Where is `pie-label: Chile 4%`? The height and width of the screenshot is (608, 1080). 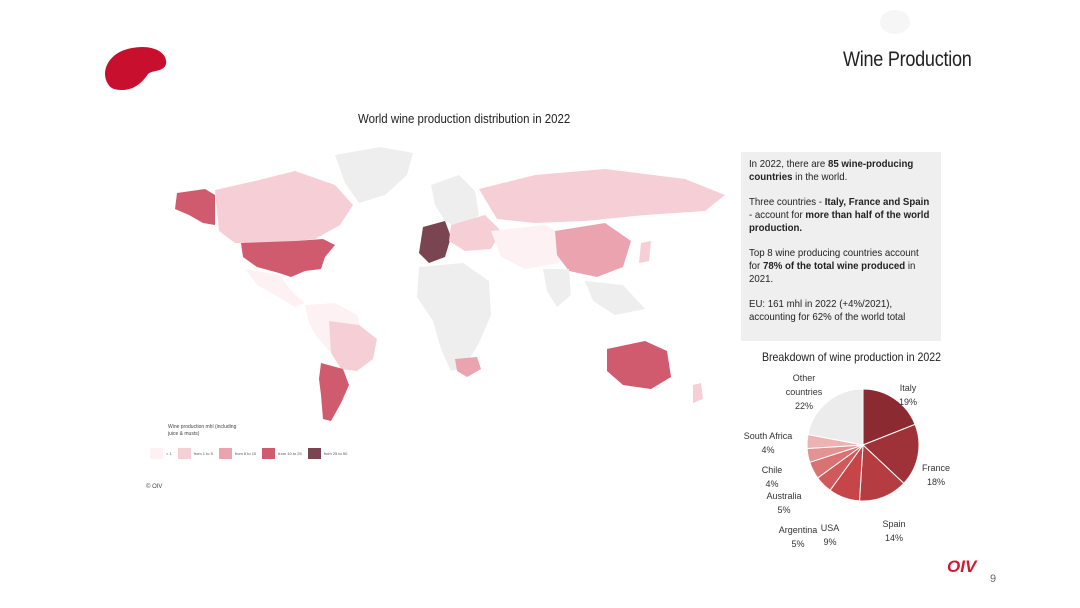
pie-label: Chile 4% is located at coordinates (772, 477).